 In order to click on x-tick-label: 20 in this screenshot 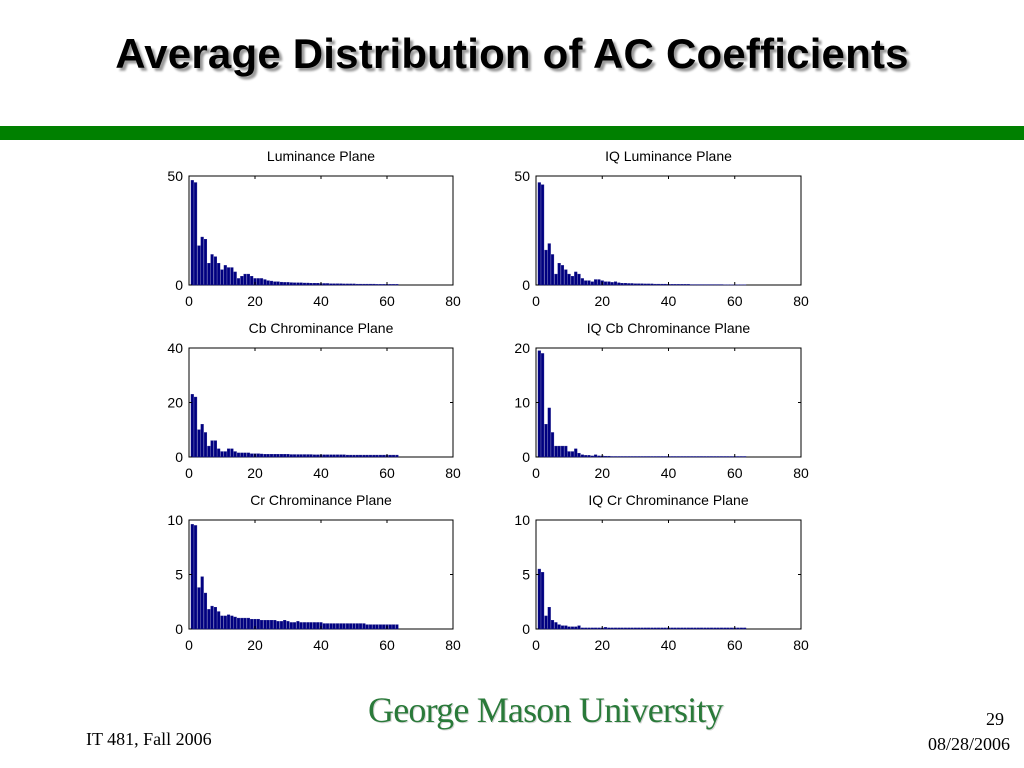, I will do `click(602, 301)`.